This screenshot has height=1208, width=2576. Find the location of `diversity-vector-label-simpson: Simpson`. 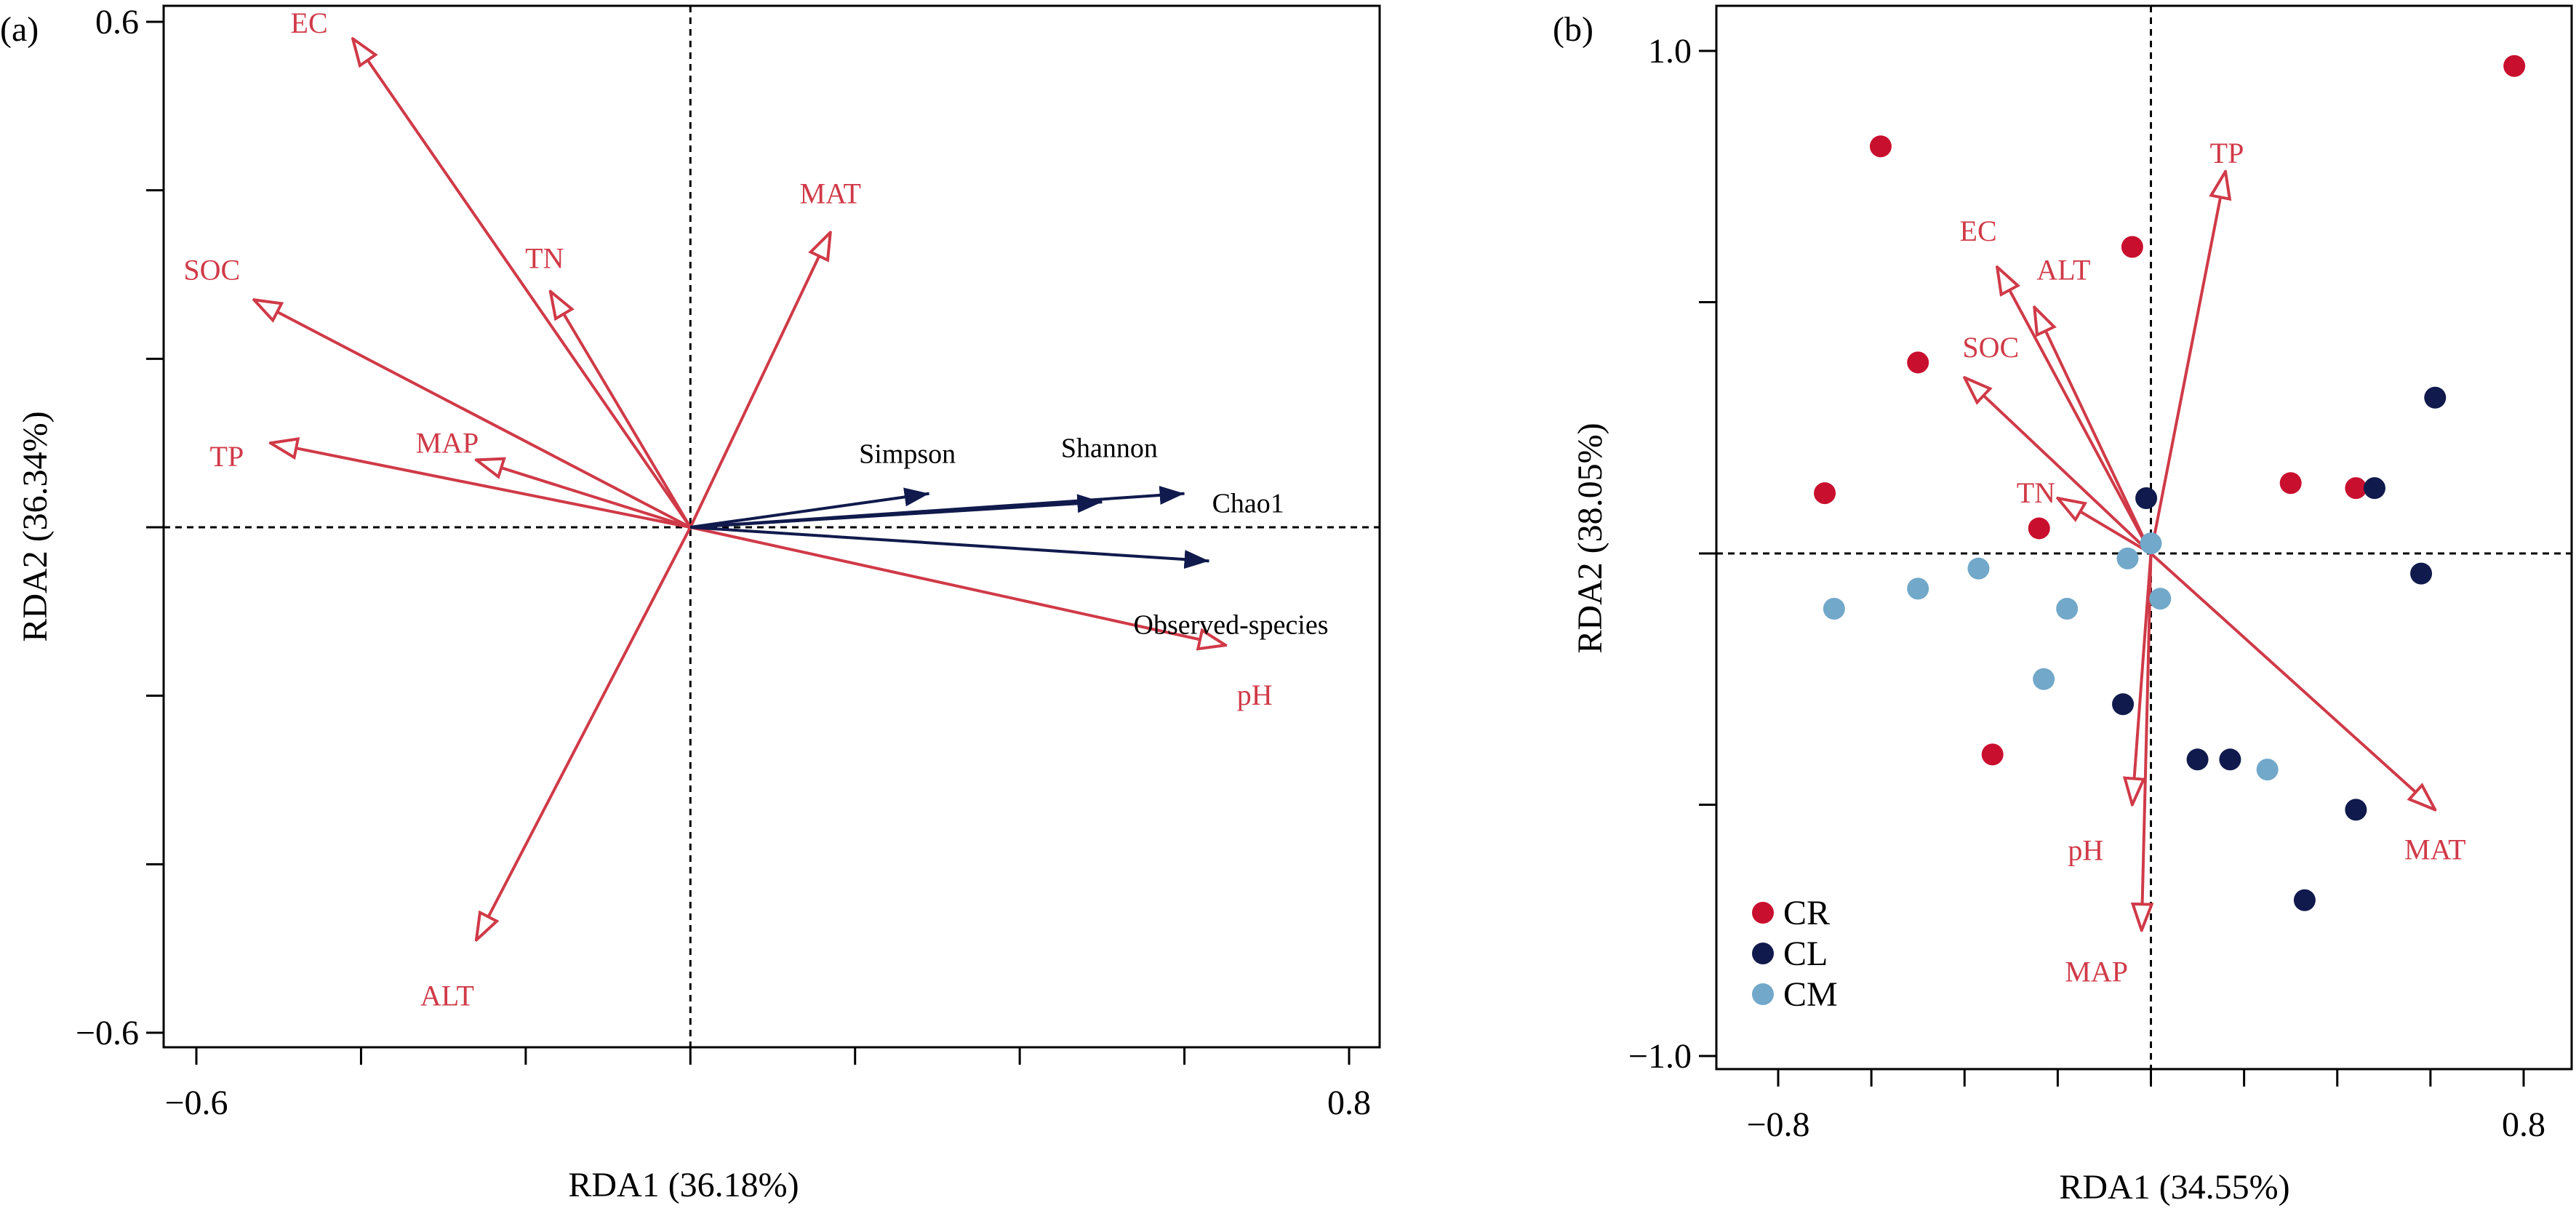

diversity-vector-label-simpson: Simpson is located at coordinates (907, 454).